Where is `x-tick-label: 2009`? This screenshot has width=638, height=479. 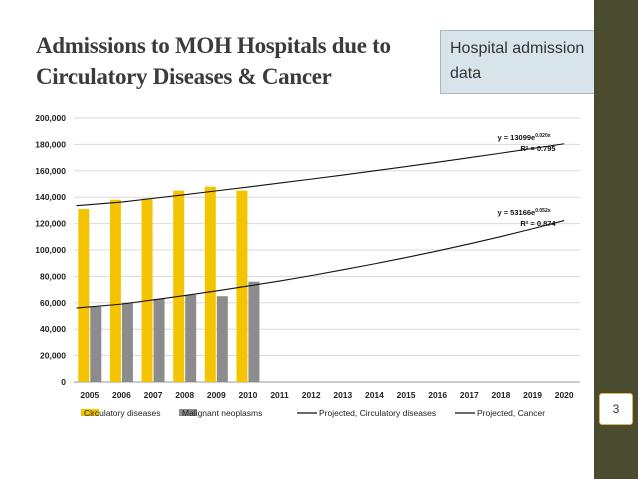
x-tick-label: 2009 is located at coordinates (216, 395).